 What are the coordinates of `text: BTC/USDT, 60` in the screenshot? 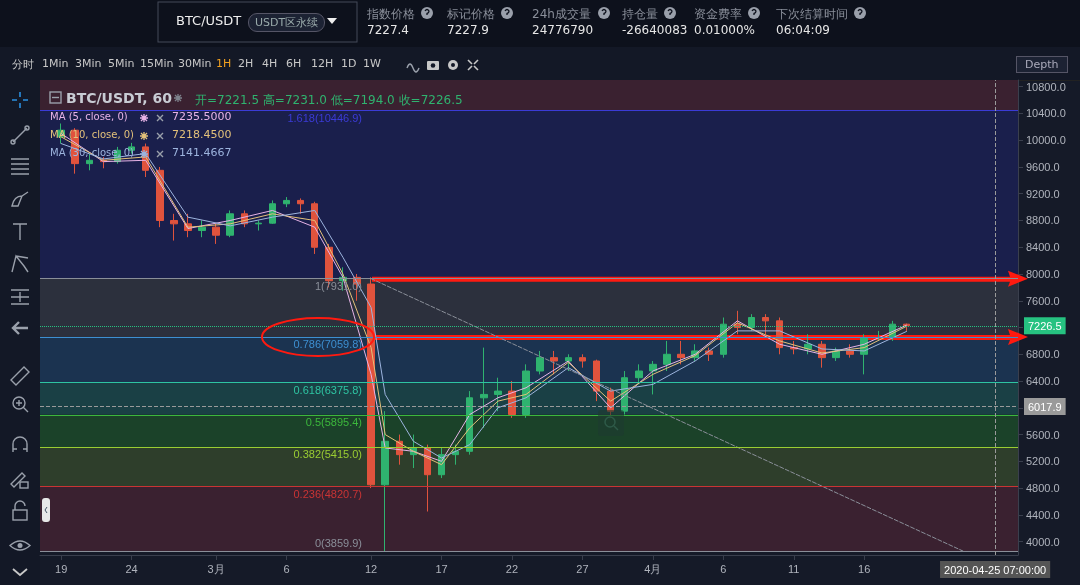 It's located at (119, 98).